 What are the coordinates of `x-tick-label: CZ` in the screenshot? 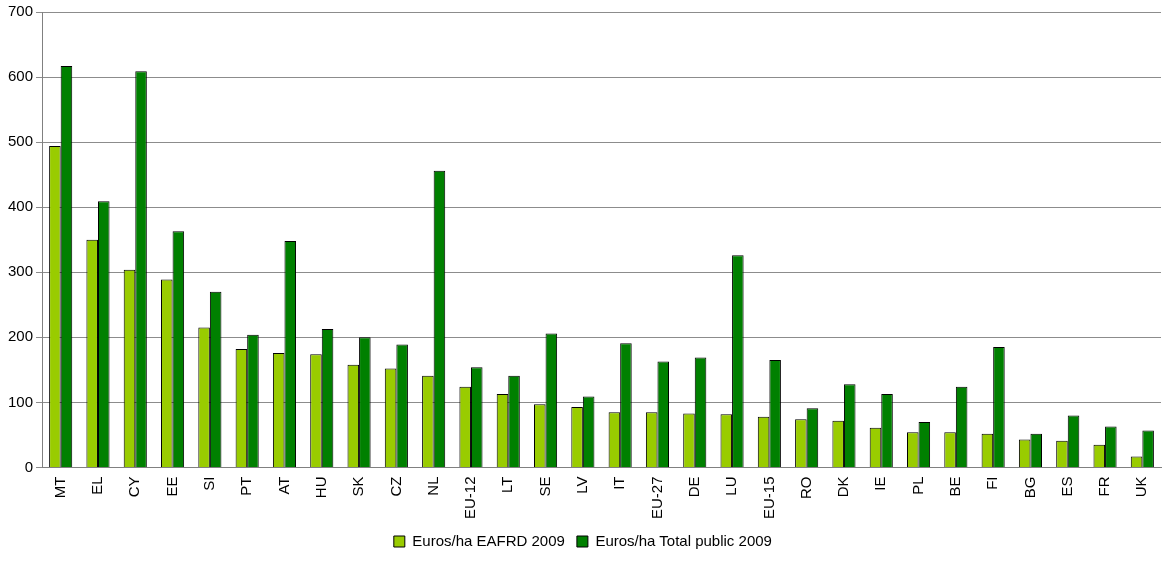 It's located at (395, 486).